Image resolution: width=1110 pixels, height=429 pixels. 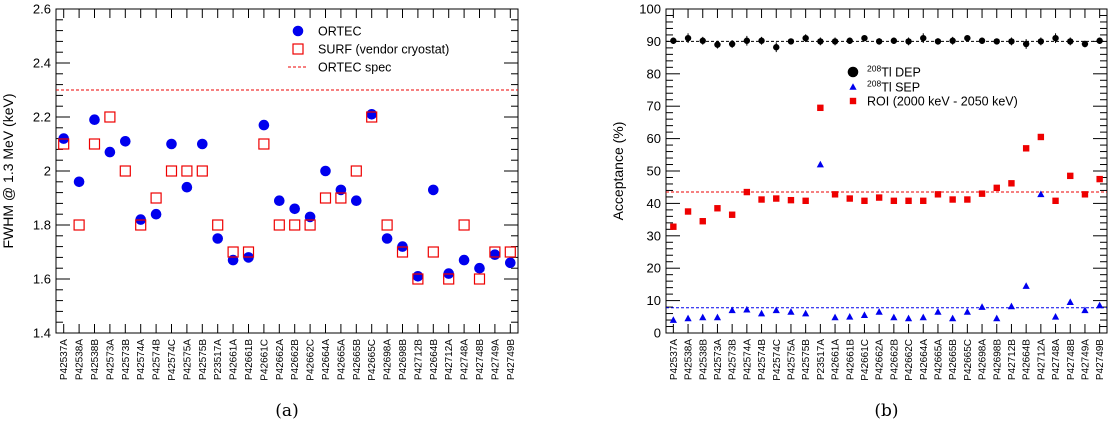 What do you see at coordinates (1071, 359) in the screenshot?
I see `x-category-label: P42748B` at bounding box center [1071, 359].